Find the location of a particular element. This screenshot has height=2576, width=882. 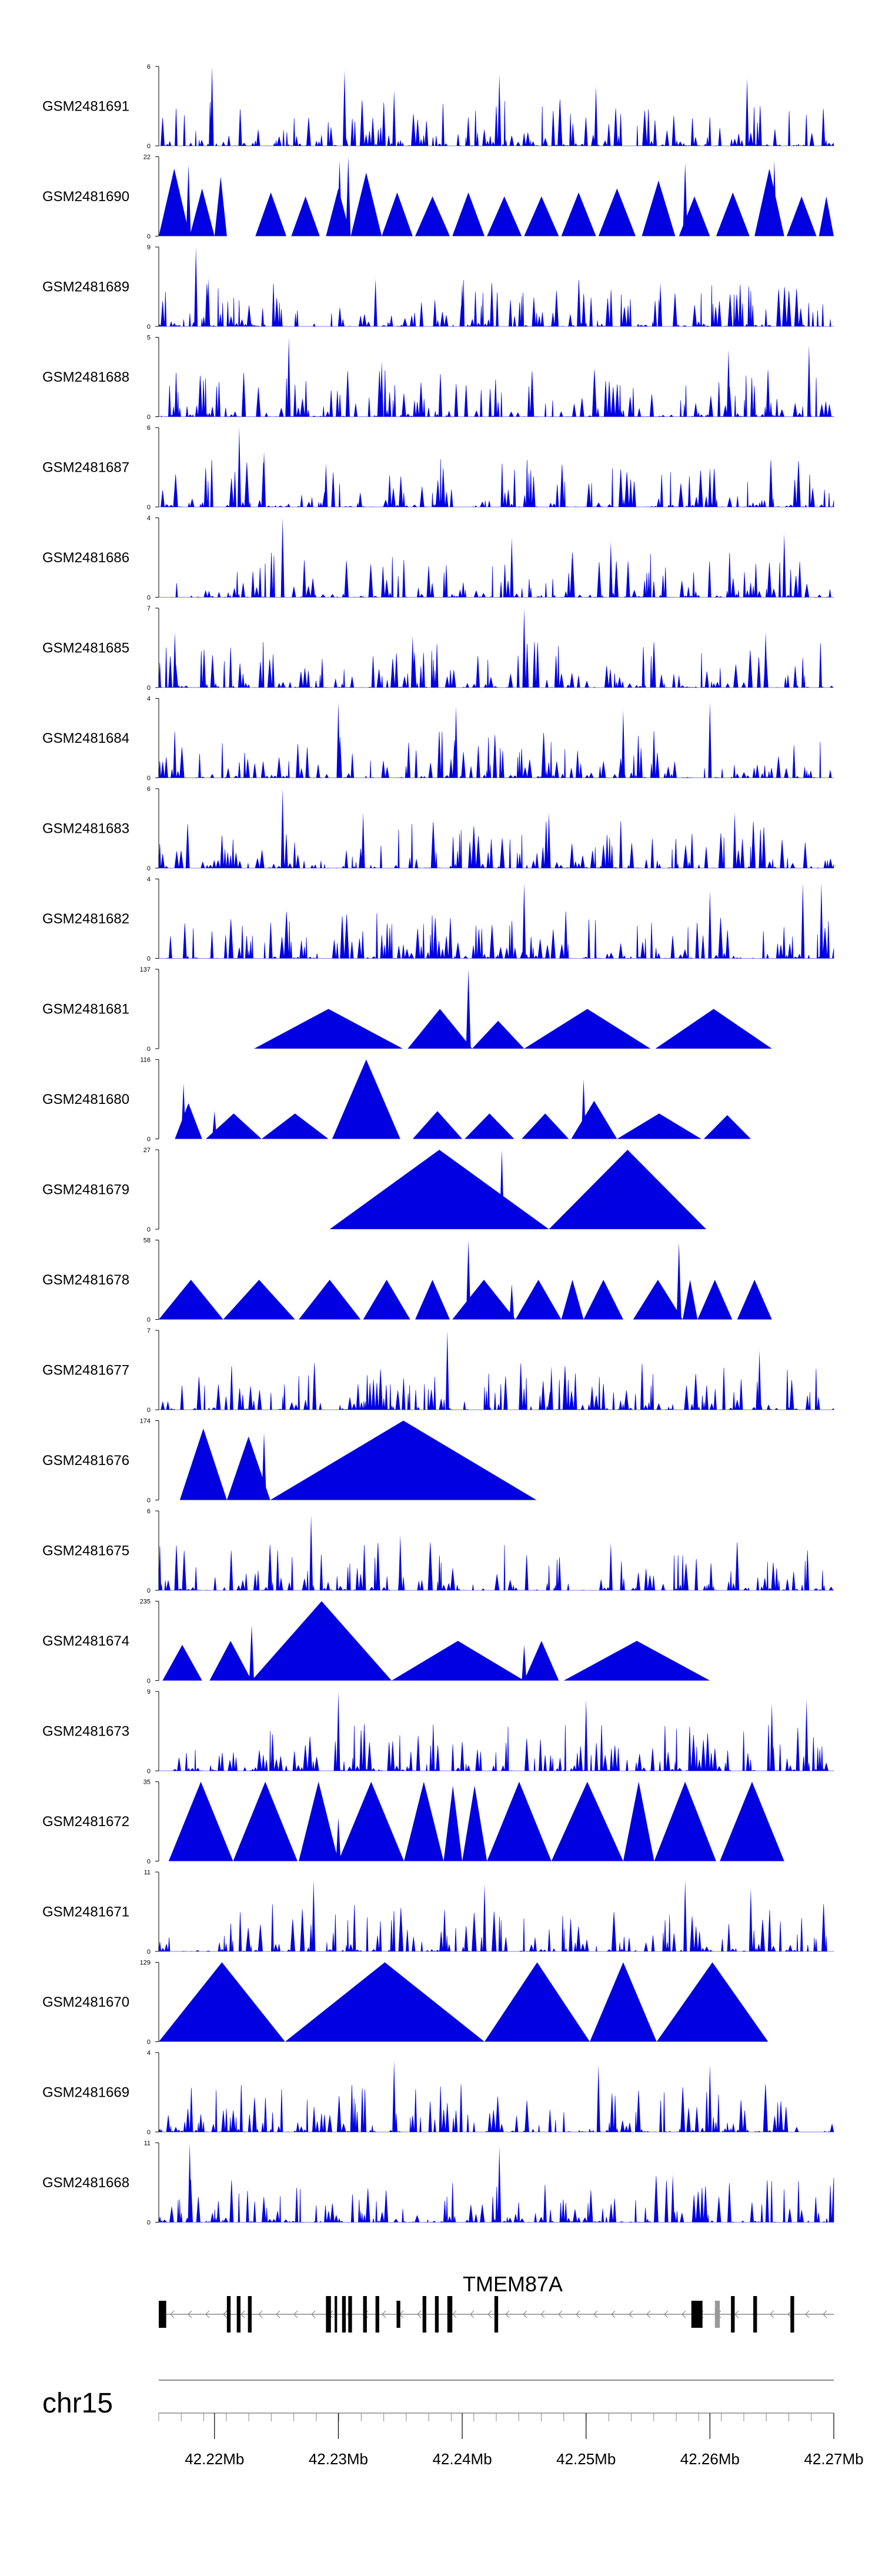

track-label: GSM2481673 is located at coordinates (85, 1732).